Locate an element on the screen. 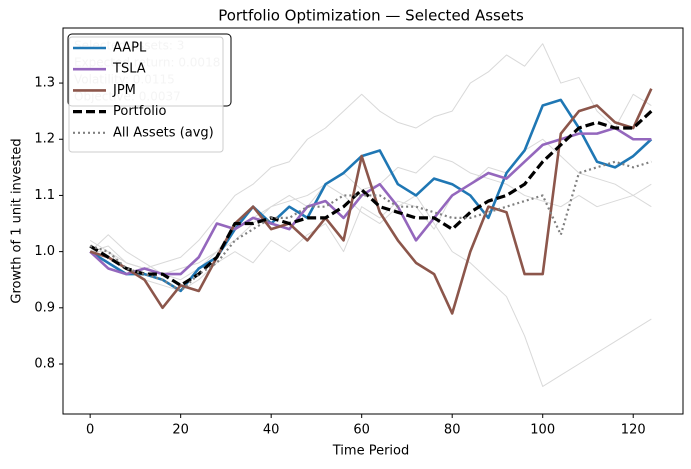 This screenshot has height=469, width=691. x-tick-label: 80 is located at coordinates (452, 430).